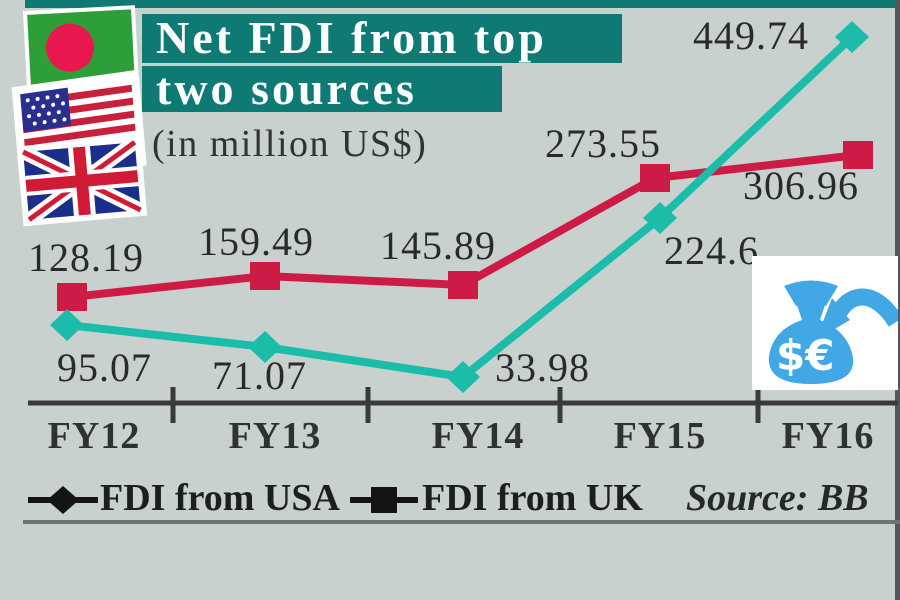 This screenshot has height=600, width=900. Describe the element at coordinates (275, 436) in the screenshot. I see `x-tick-label-fy13: FY13` at that location.